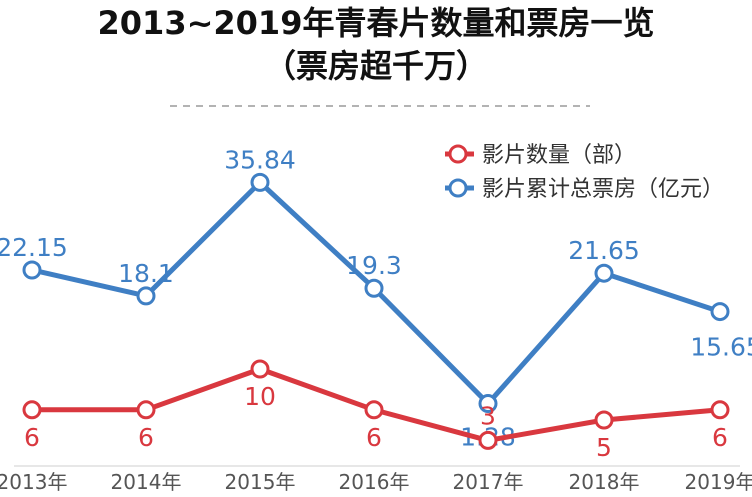 The height and width of the screenshot is (497, 752). Describe the element at coordinates (260, 396) in the screenshot. I see `data-label: 10` at that location.